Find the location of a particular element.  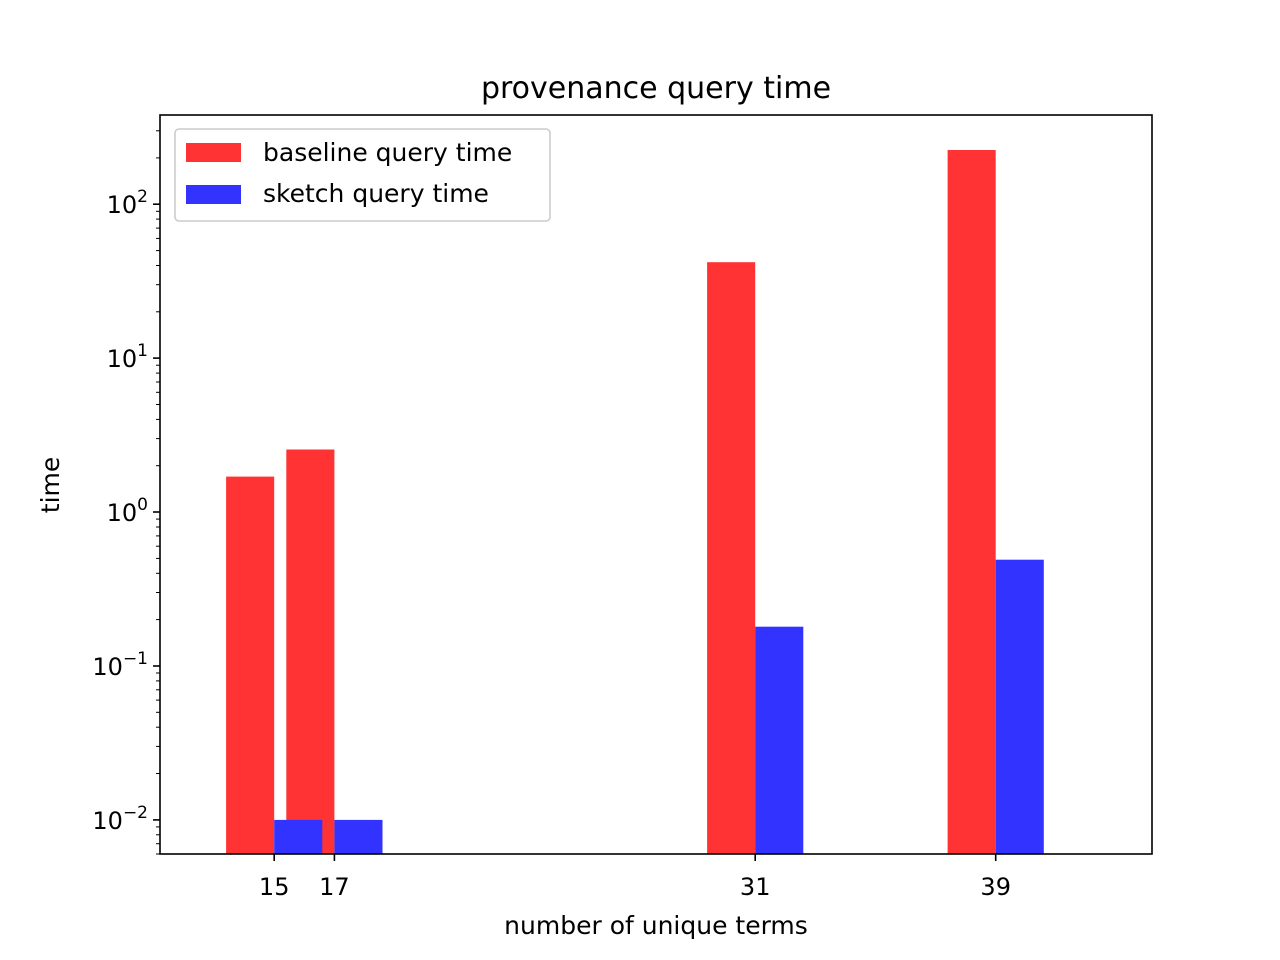

x-axis-label: number of unique terms is located at coordinates (656, 925).